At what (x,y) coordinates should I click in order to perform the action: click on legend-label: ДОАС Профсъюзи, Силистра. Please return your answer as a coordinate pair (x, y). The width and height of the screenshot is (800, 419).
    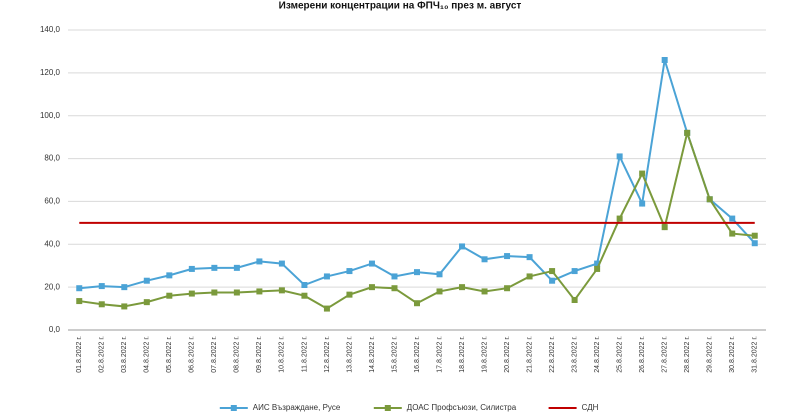
    Looking at the image, I should click on (462, 407).